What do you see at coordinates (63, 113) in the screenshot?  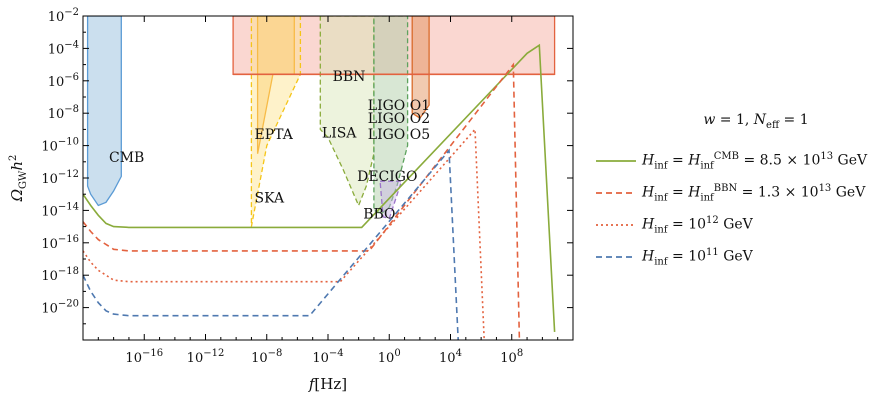 I see `y-tick-label: 10⁻⁸` at bounding box center [63, 113].